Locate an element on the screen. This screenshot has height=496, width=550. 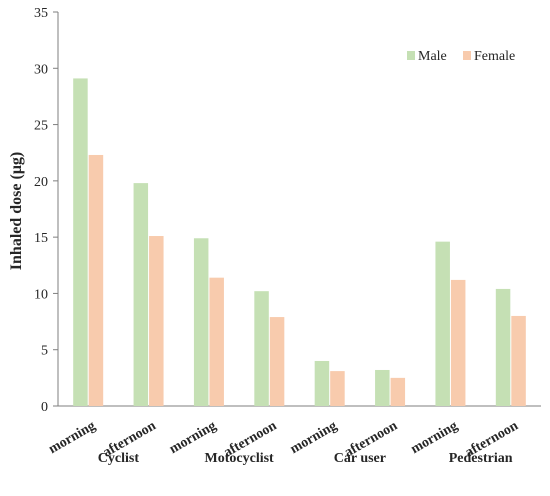
y-axis-label: Inhaled dose (μg) is located at coordinates (16, 211).